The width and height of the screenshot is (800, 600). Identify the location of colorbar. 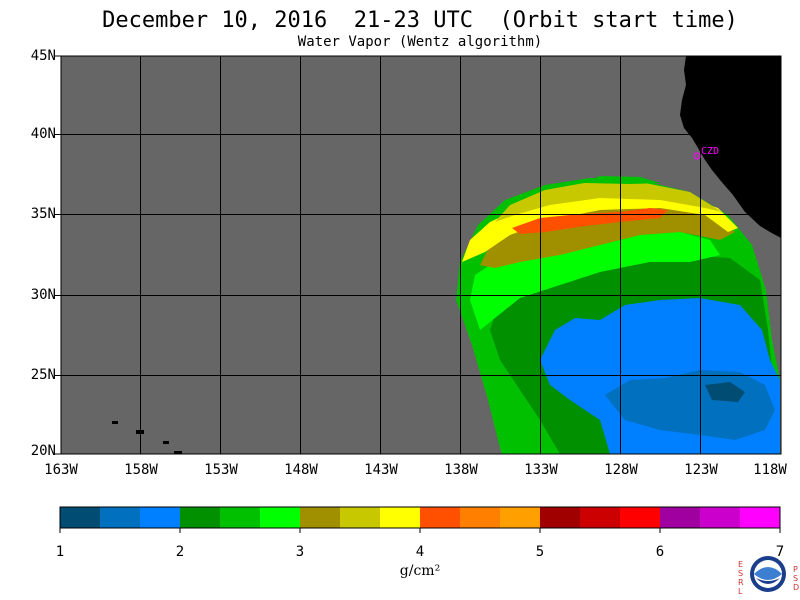
(420, 517).